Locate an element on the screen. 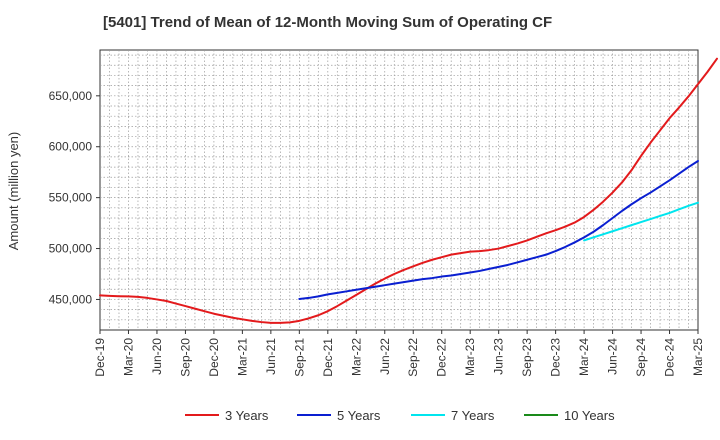 The width and height of the screenshot is (720, 440). y-tick-label: 550,000 is located at coordinates (71, 198).